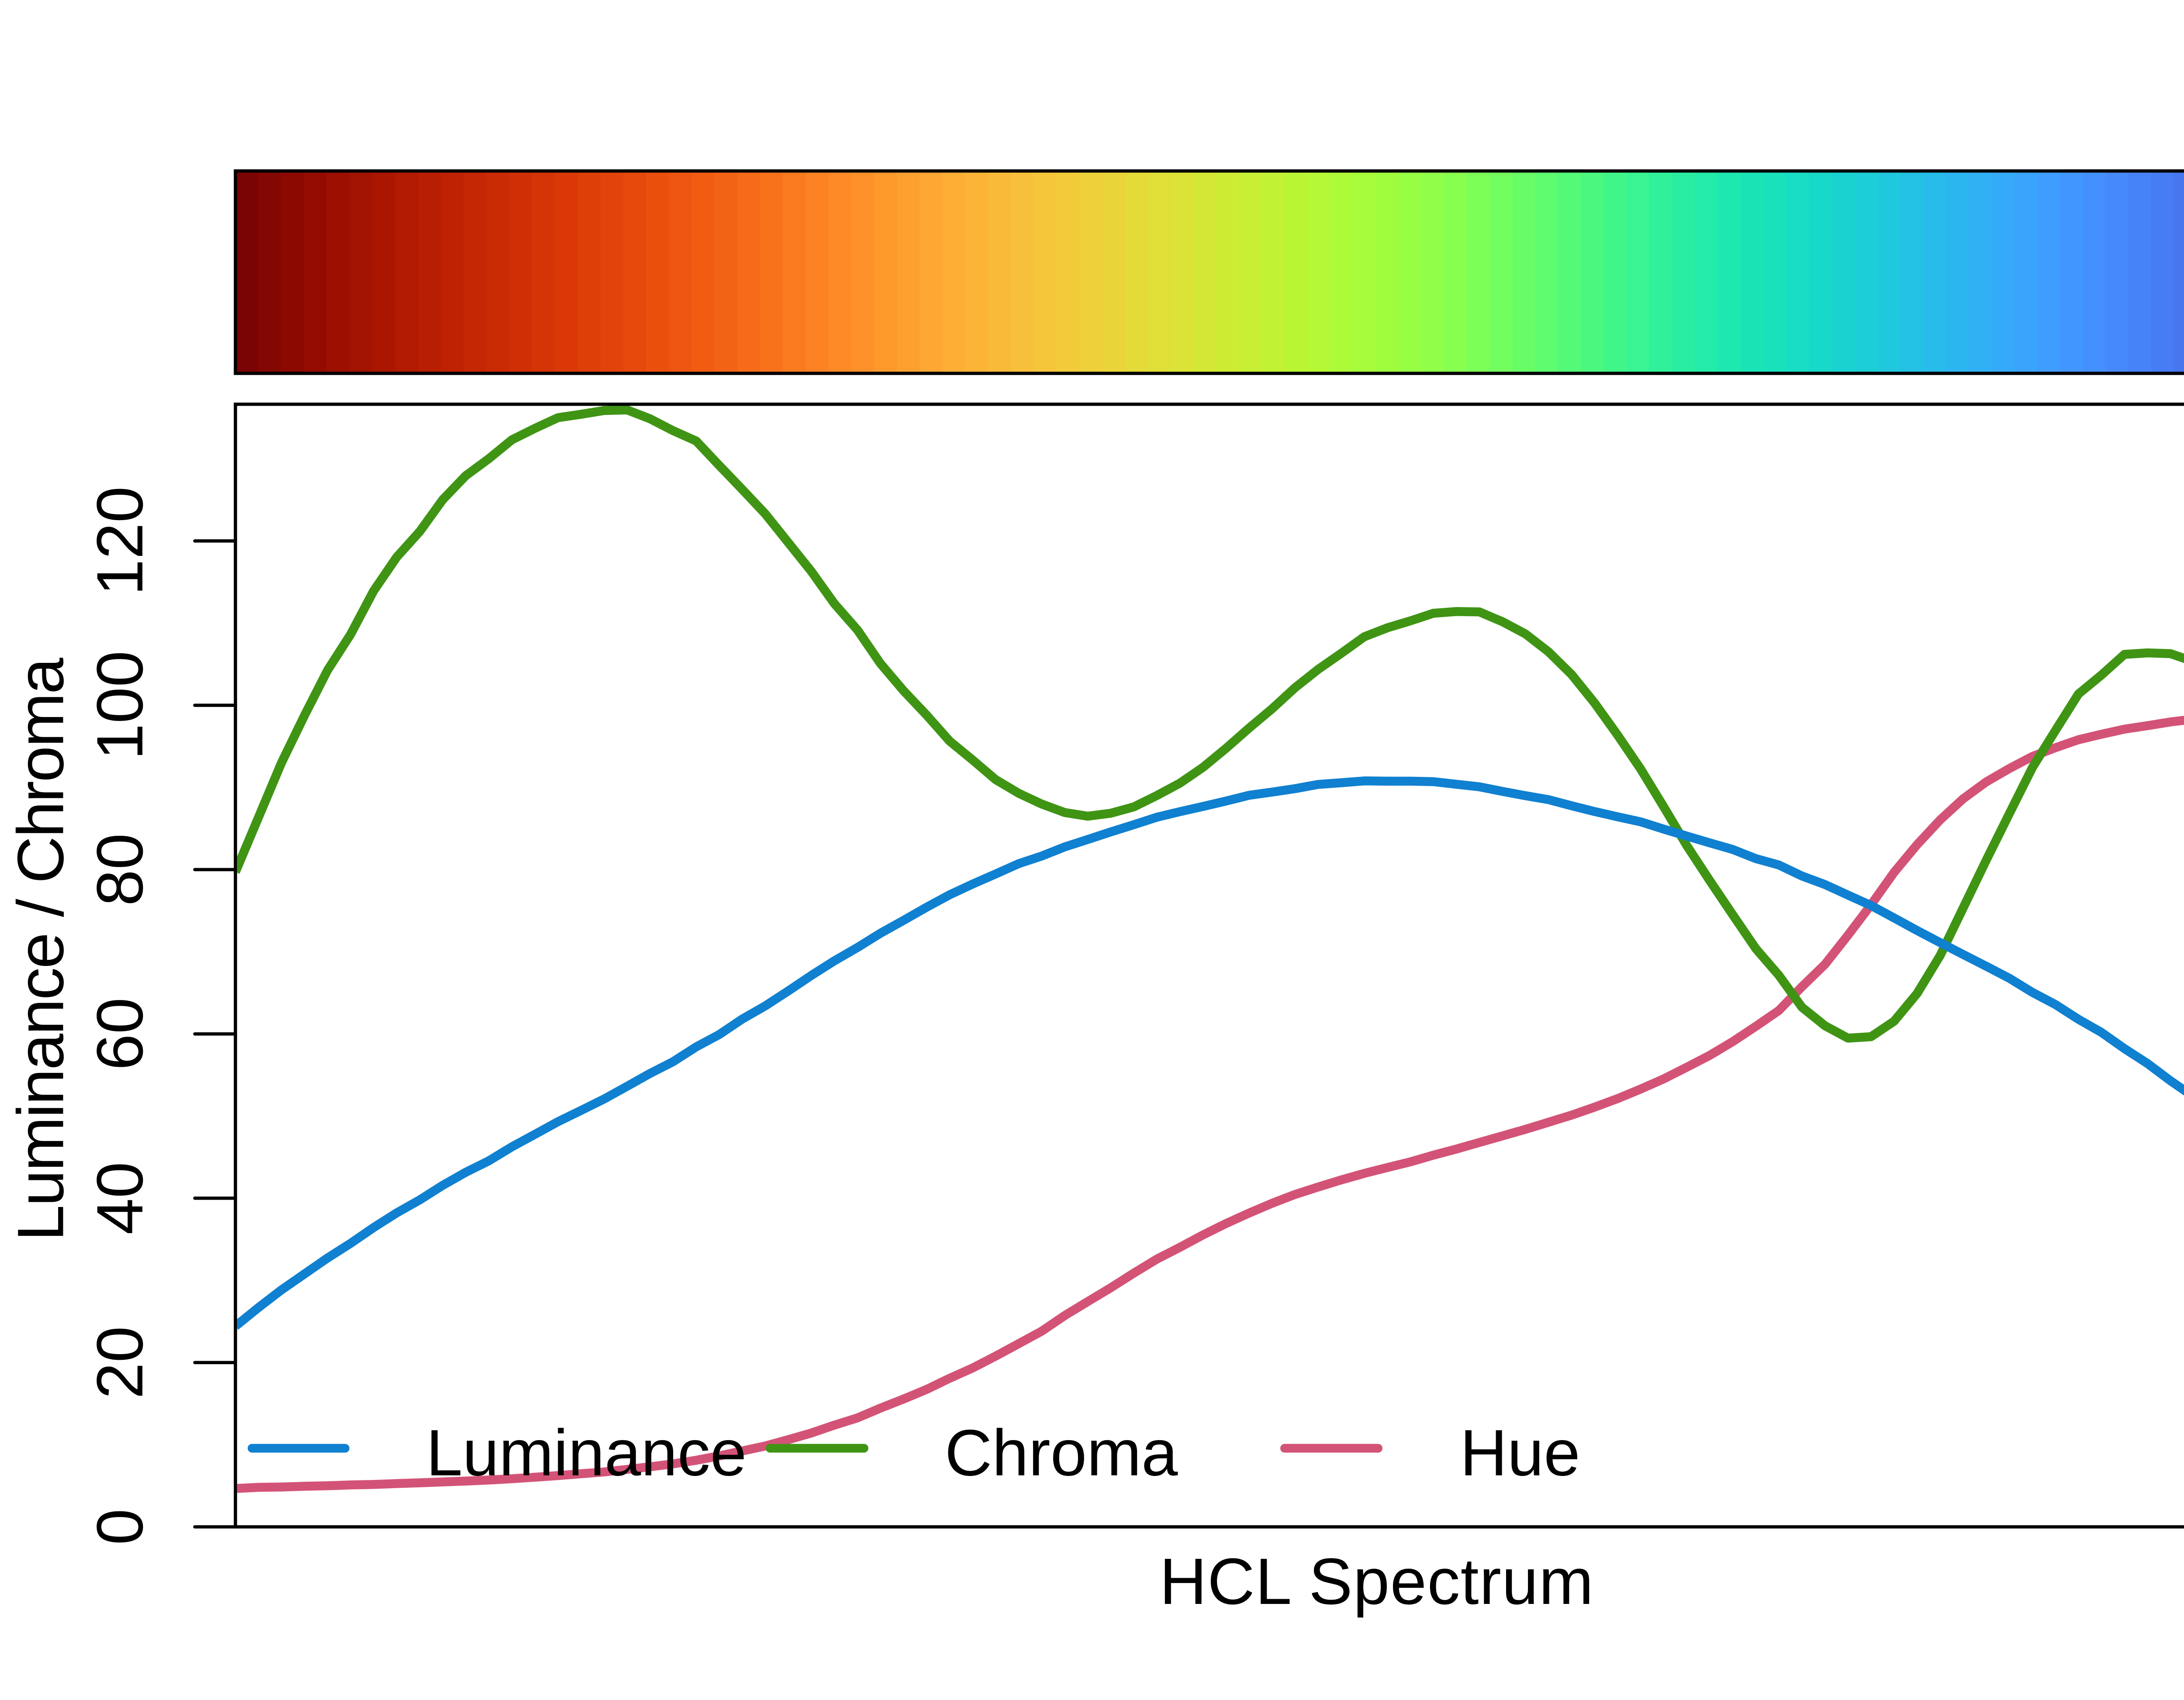  Describe the element at coordinates (1377, 1582) in the screenshot. I see `svg-text: HCL Spectrum` at that location.